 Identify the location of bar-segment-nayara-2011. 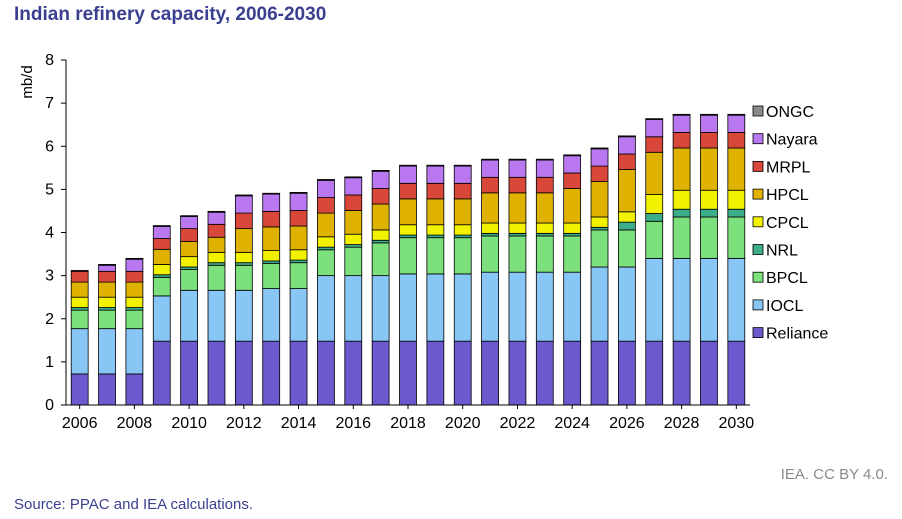
(216, 218).